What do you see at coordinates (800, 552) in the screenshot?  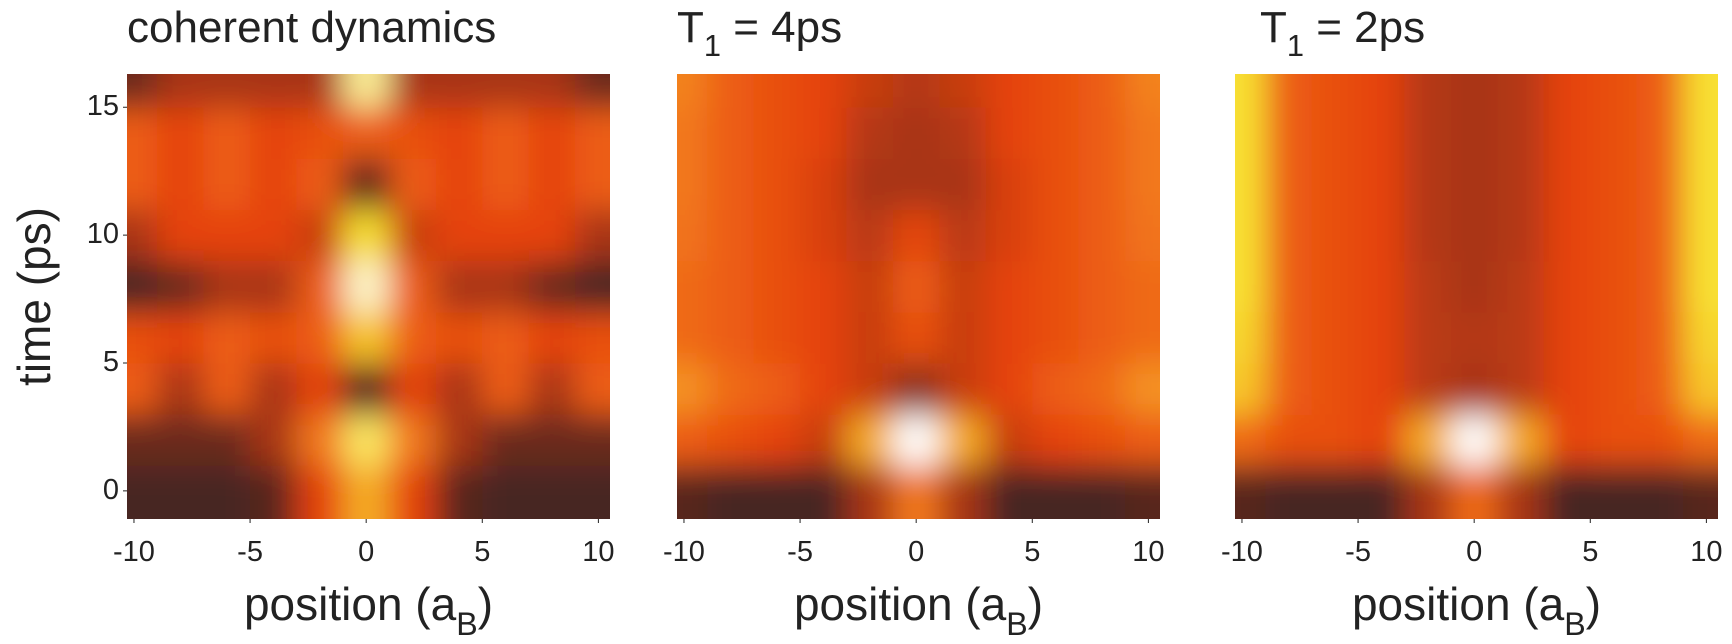 I see `x-tick-label: -5` at bounding box center [800, 552].